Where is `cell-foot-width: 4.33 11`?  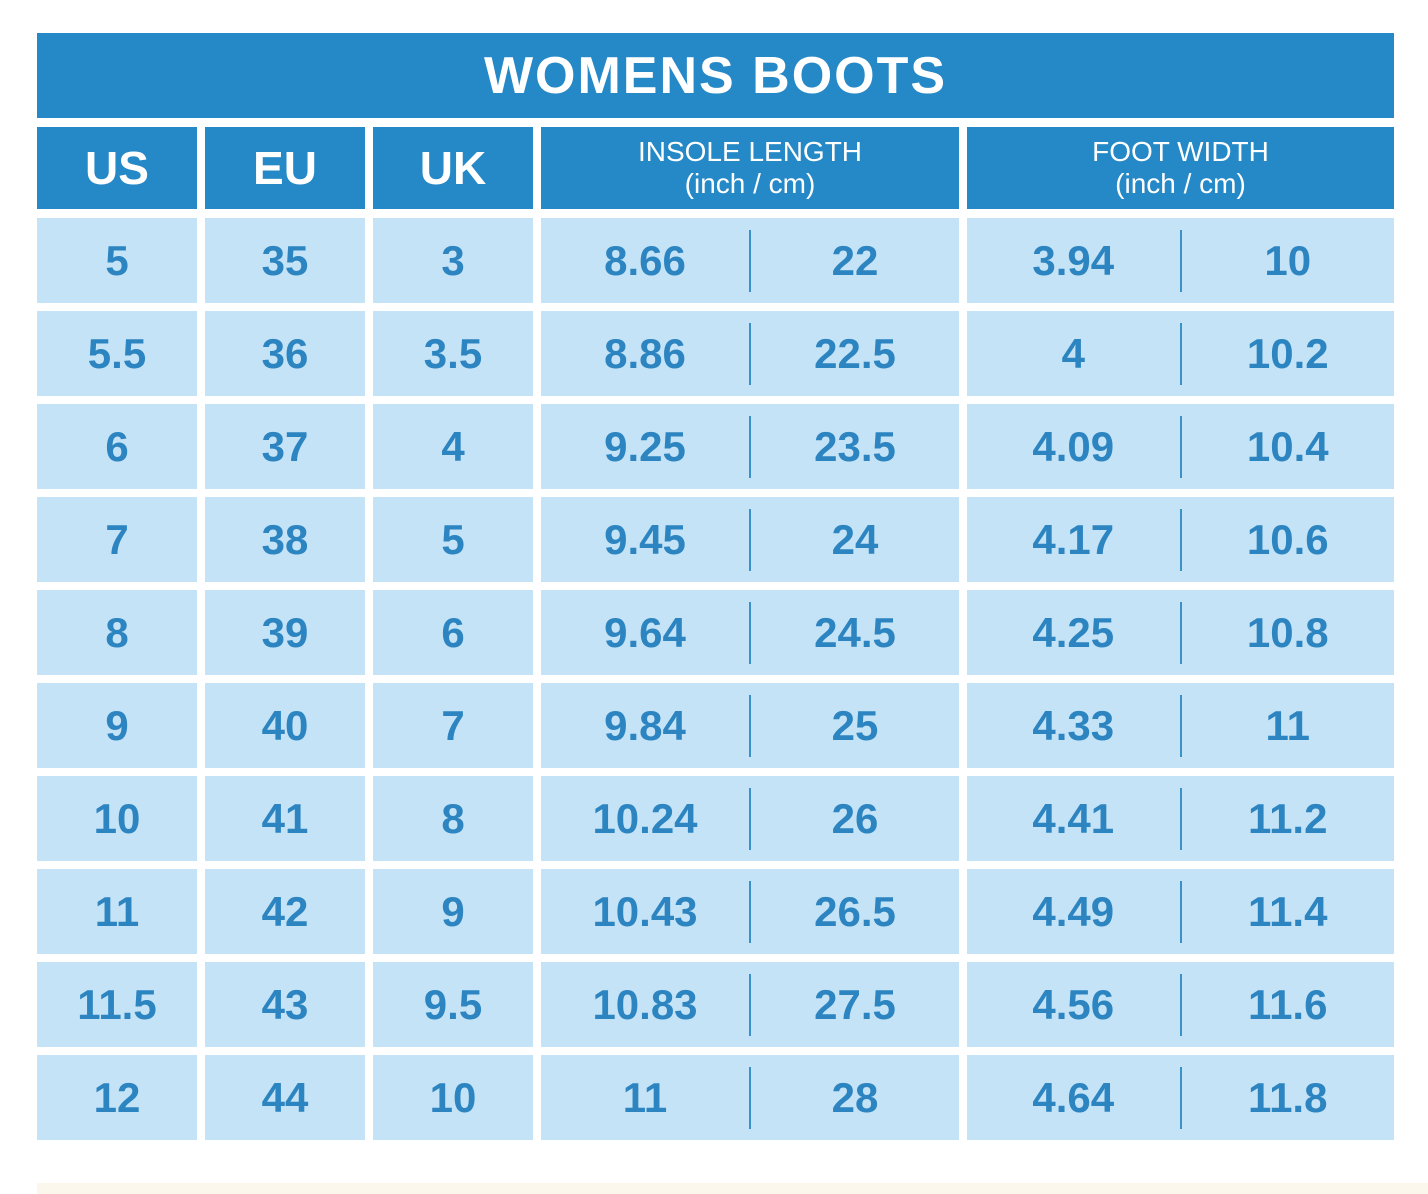
cell-foot-width: 4.33 11 is located at coordinates (1180, 725).